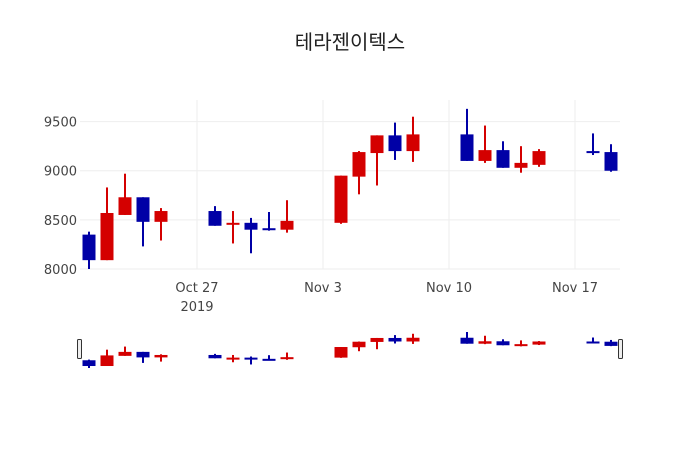  I want to click on y-tick-label: 9500, so click(60, 123).